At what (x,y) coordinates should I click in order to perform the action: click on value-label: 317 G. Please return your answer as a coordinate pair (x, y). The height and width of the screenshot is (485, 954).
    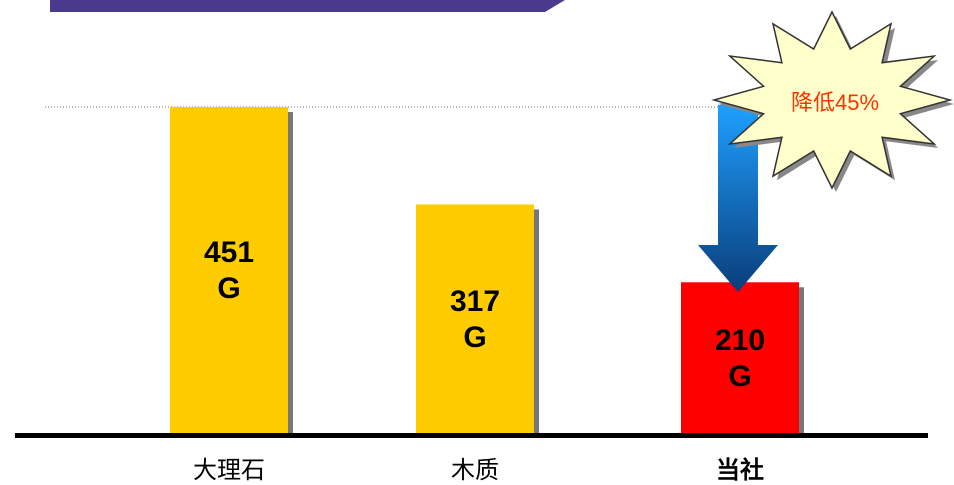
    Looking at the image, I should click on (475, 319).